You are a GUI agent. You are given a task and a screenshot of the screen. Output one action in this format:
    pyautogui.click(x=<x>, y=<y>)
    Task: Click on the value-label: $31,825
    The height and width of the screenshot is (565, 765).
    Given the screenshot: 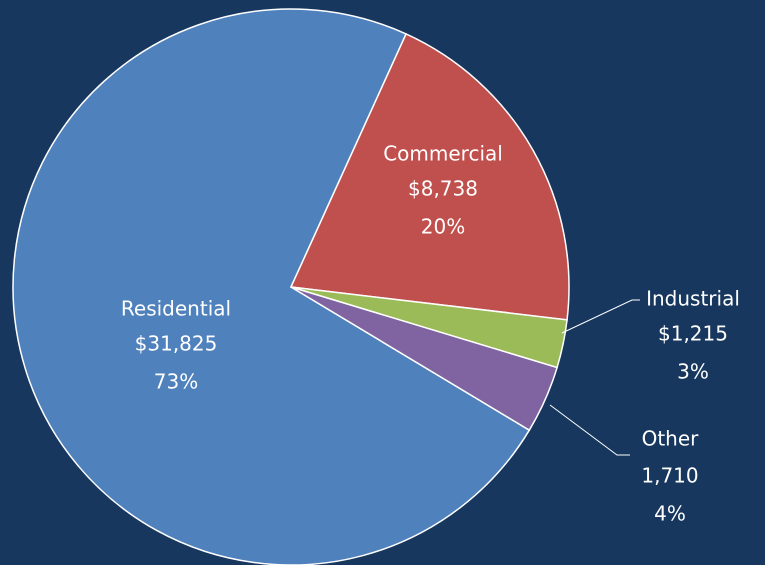 What is the action you would take?
    pyautogui.click(x=176, y=344)
    